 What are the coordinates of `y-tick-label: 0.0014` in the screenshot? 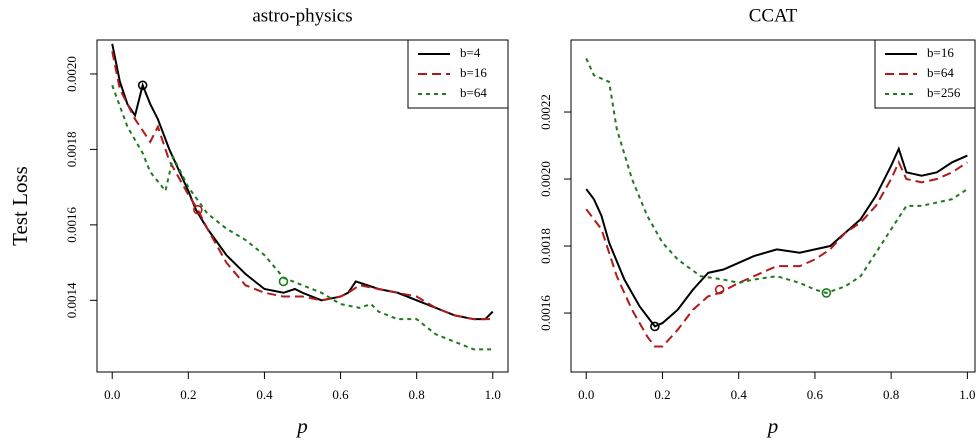 It's located at (71, 300).